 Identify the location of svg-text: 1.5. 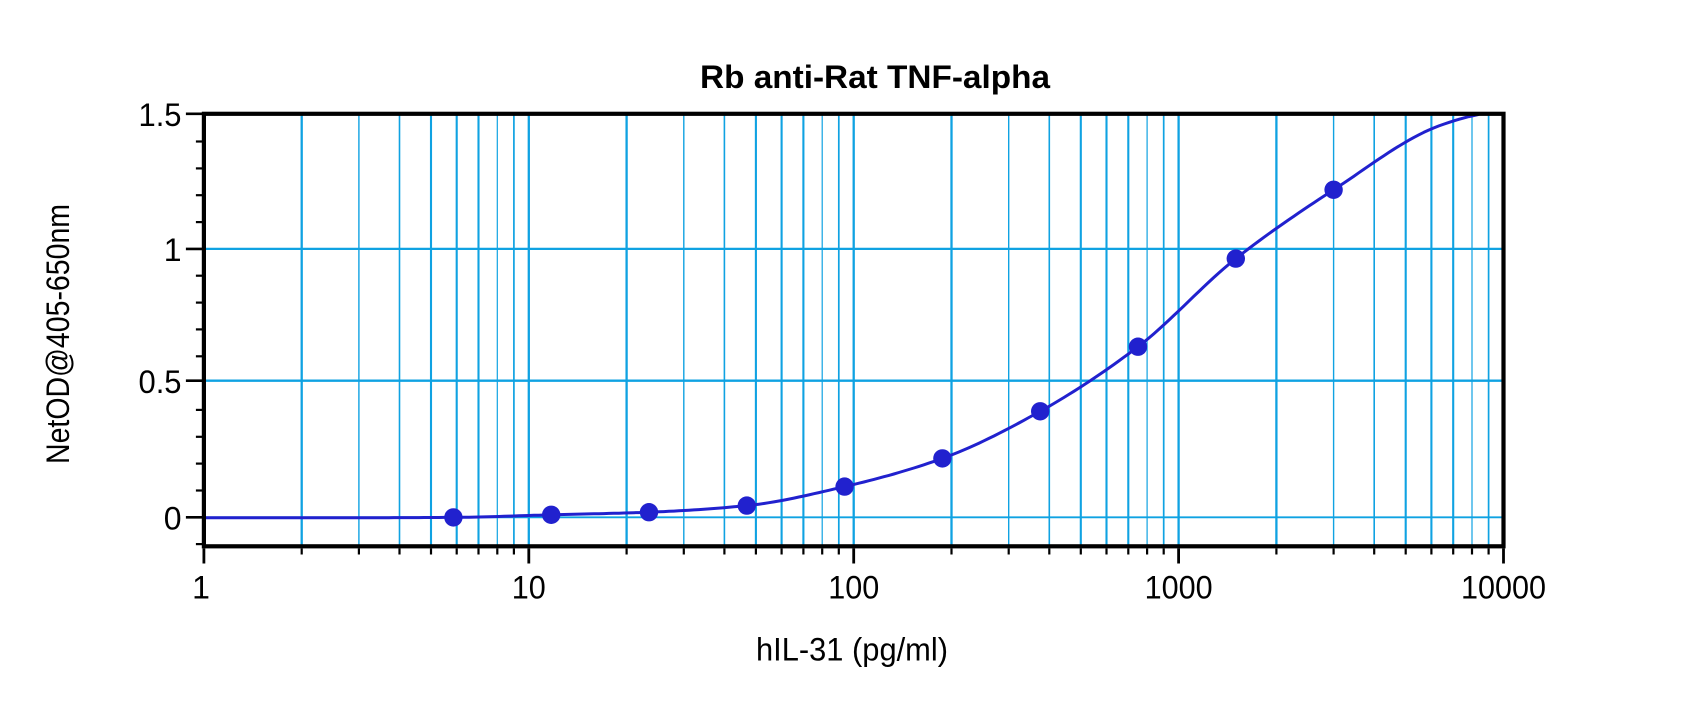
(160, 115).